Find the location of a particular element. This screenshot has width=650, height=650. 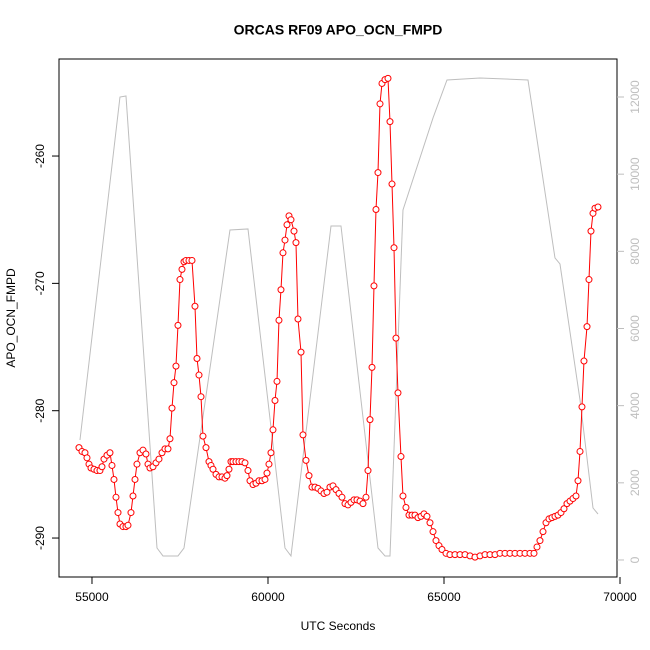

x-axis-label: UTC Seconds is located at coordinates (338, 626).